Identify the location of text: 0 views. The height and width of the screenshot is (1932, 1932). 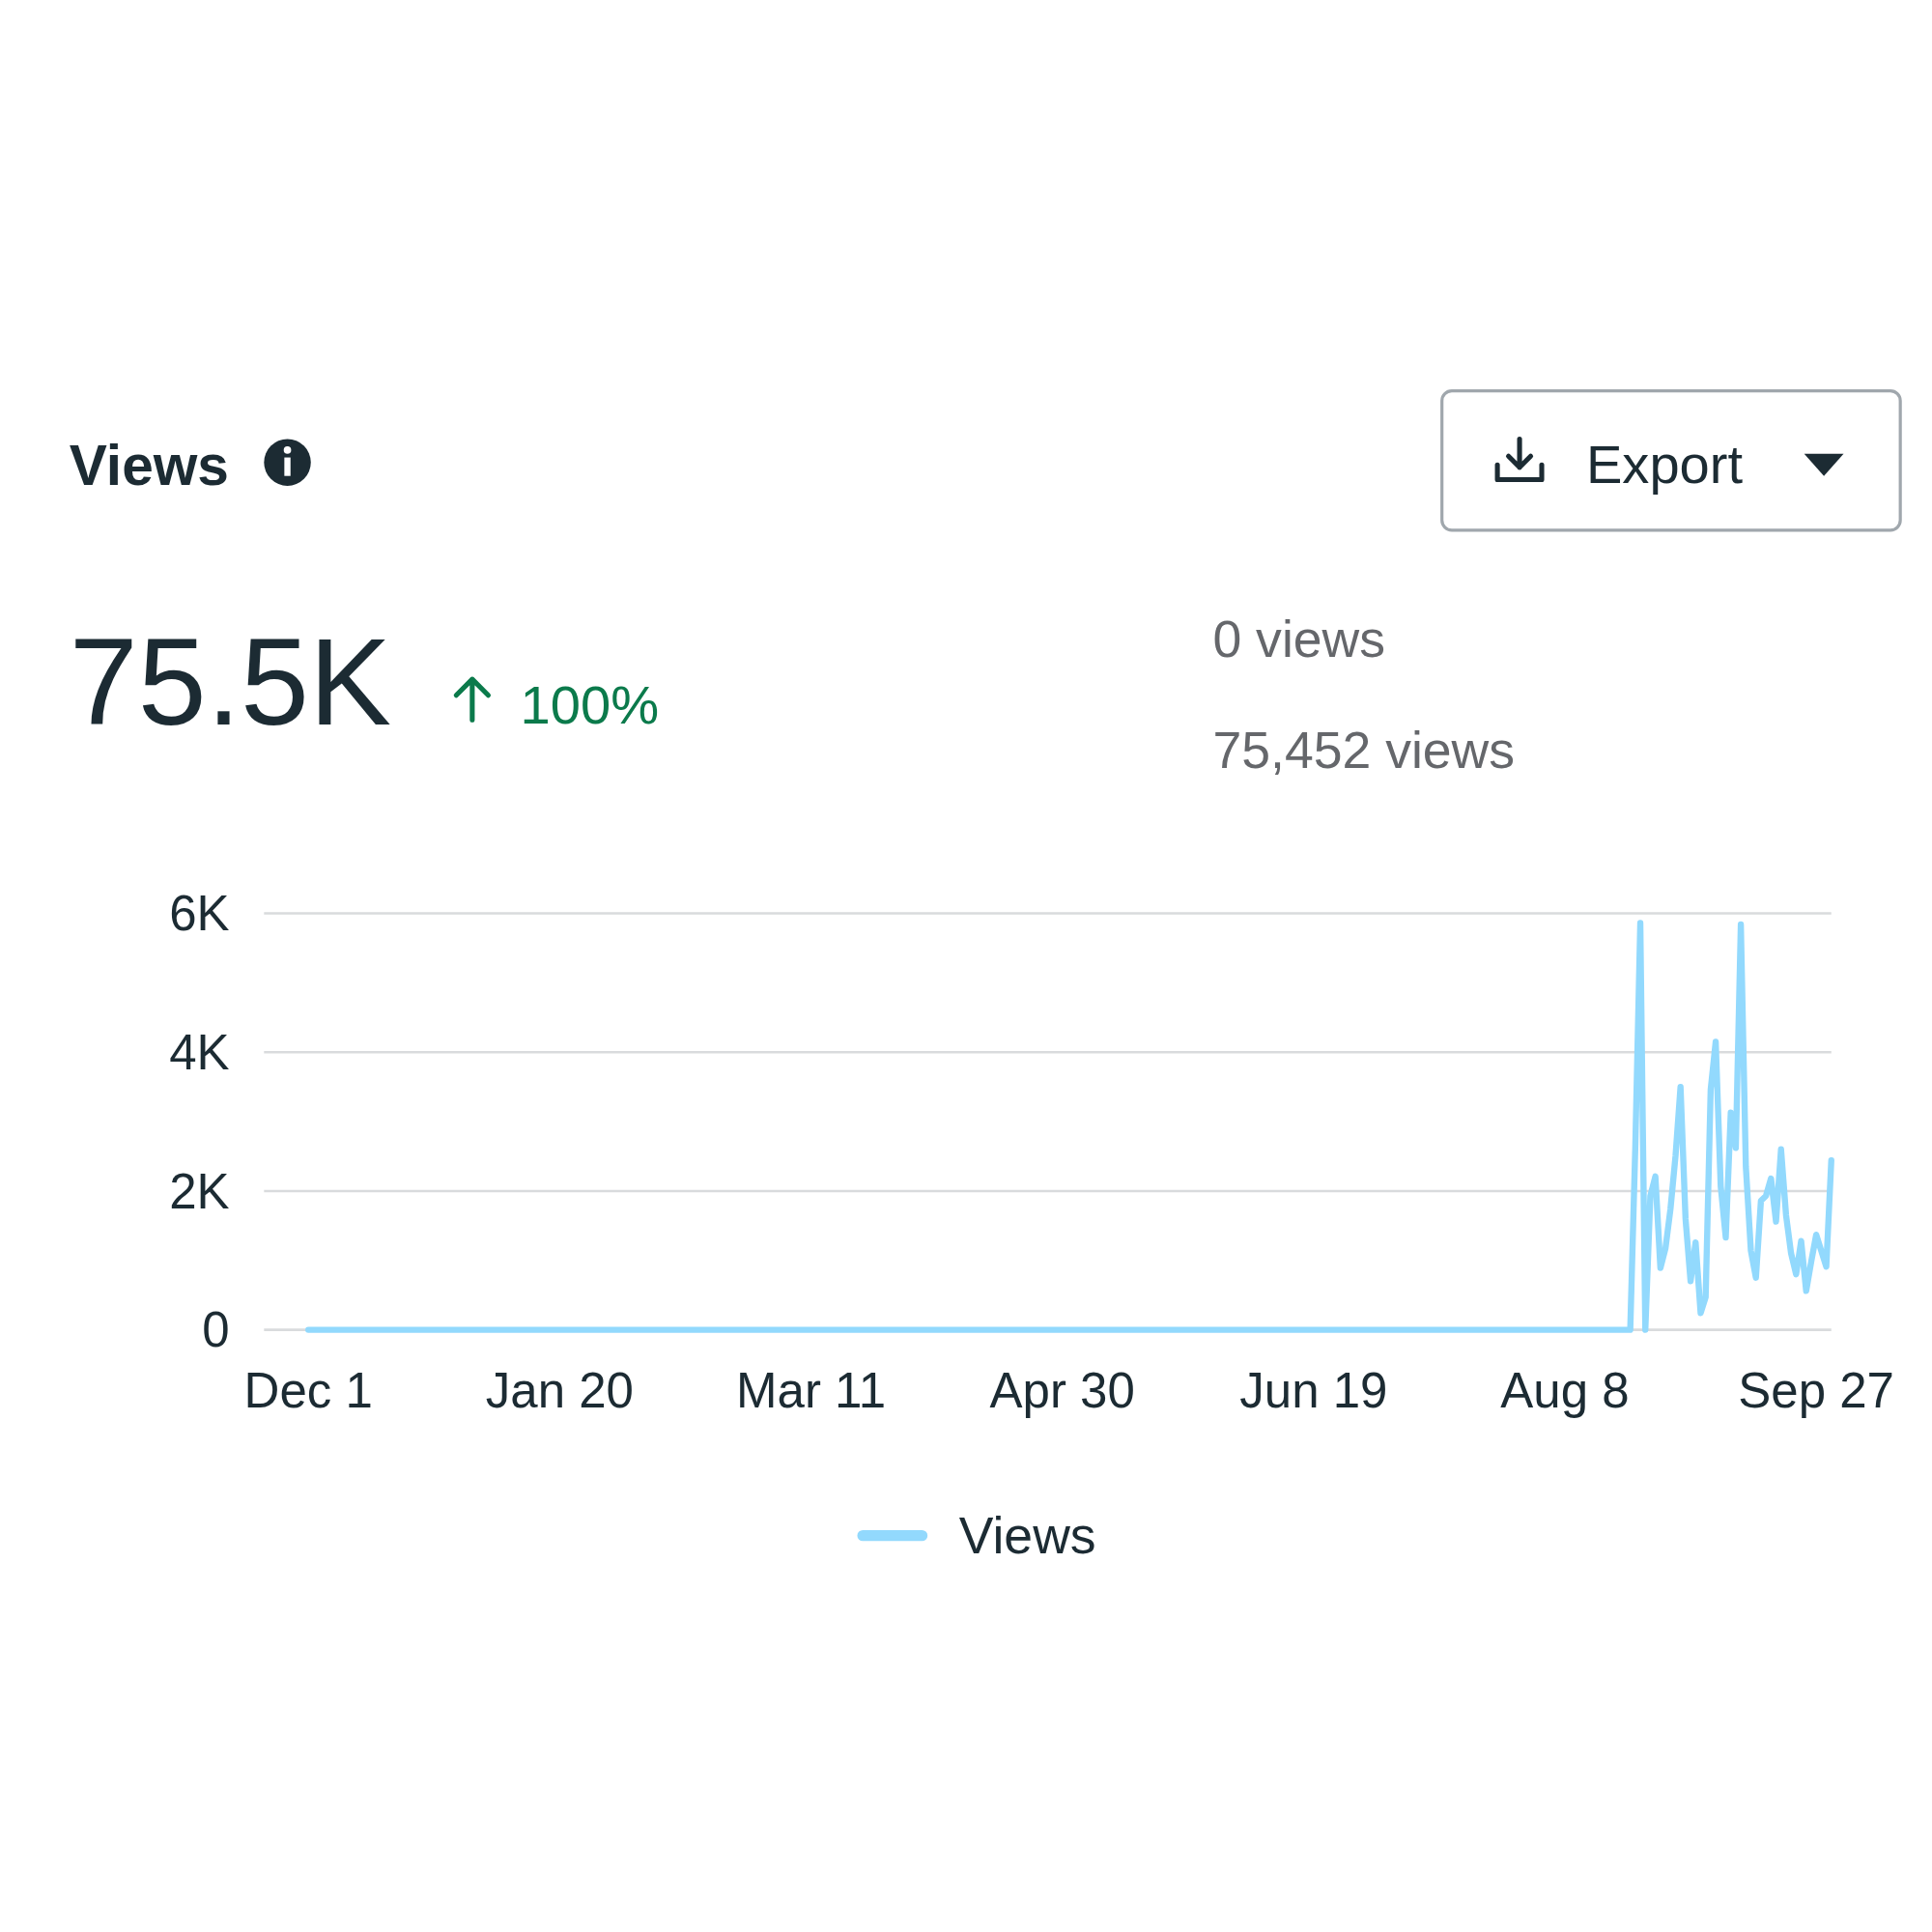
(1299, 639).